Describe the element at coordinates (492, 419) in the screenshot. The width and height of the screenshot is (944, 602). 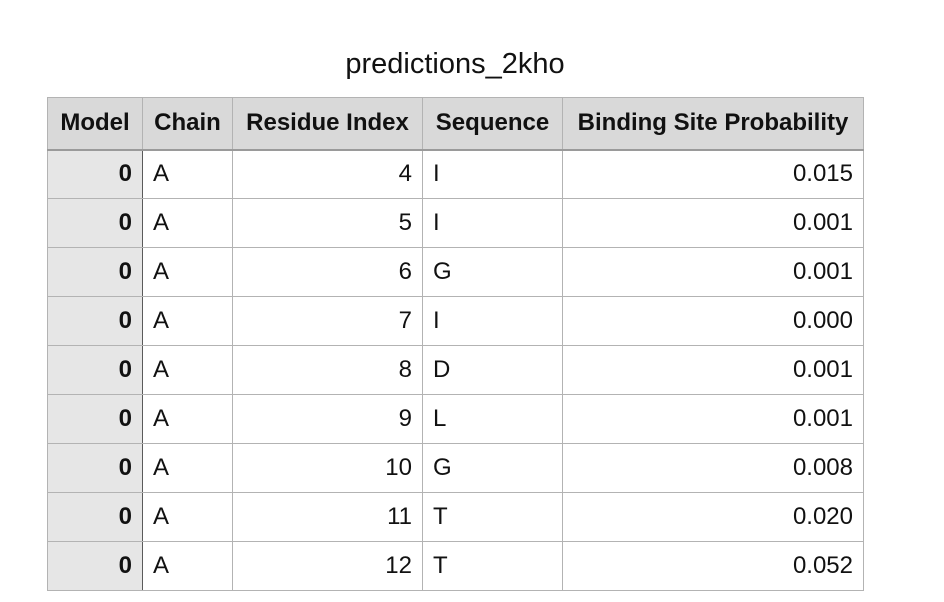
I see `cell-sequence: L` at that location.